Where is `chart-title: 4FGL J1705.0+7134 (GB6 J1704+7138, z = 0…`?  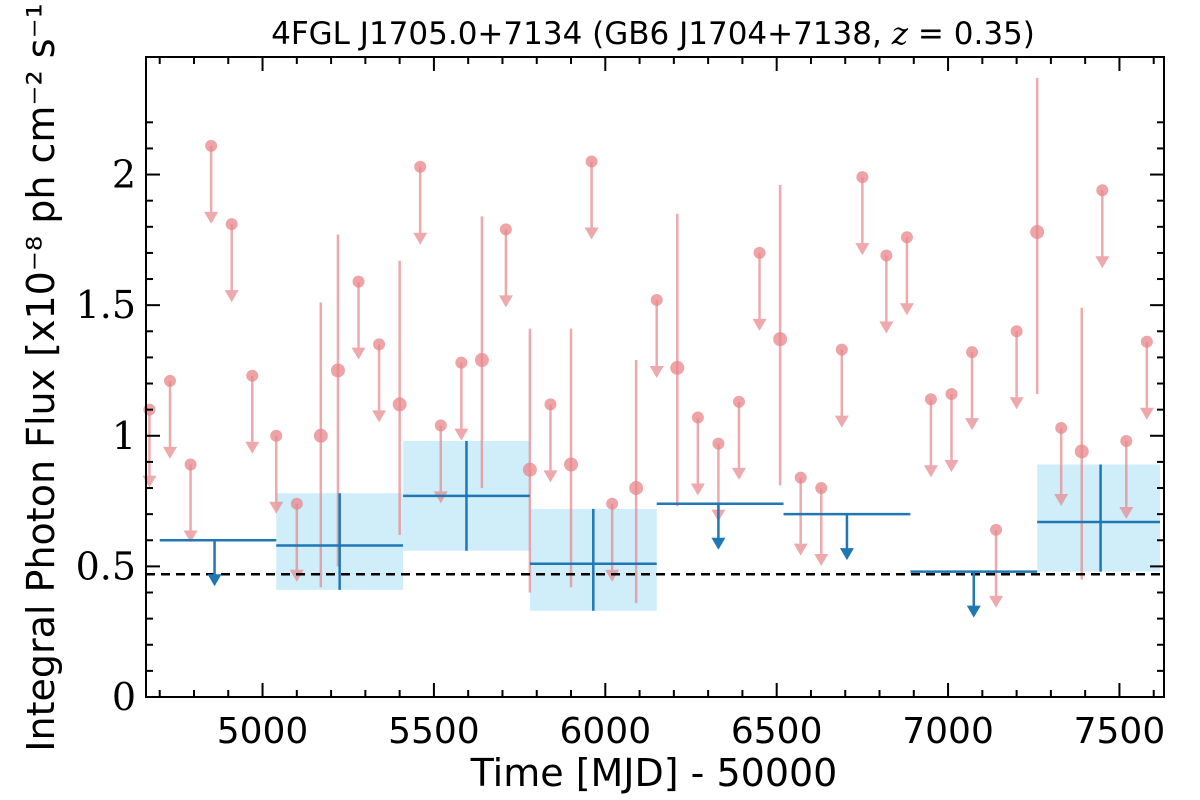 chart-title: 4FGL J1705.0+7134 (GB6 J1704+7138, z = 0… is located at coordinates (653, 34).